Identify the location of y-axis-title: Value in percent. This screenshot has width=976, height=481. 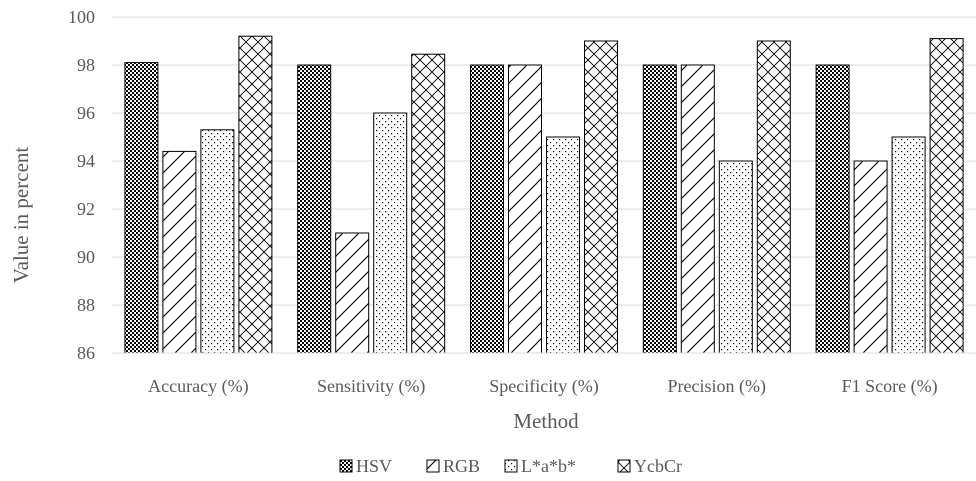
(21, 215).